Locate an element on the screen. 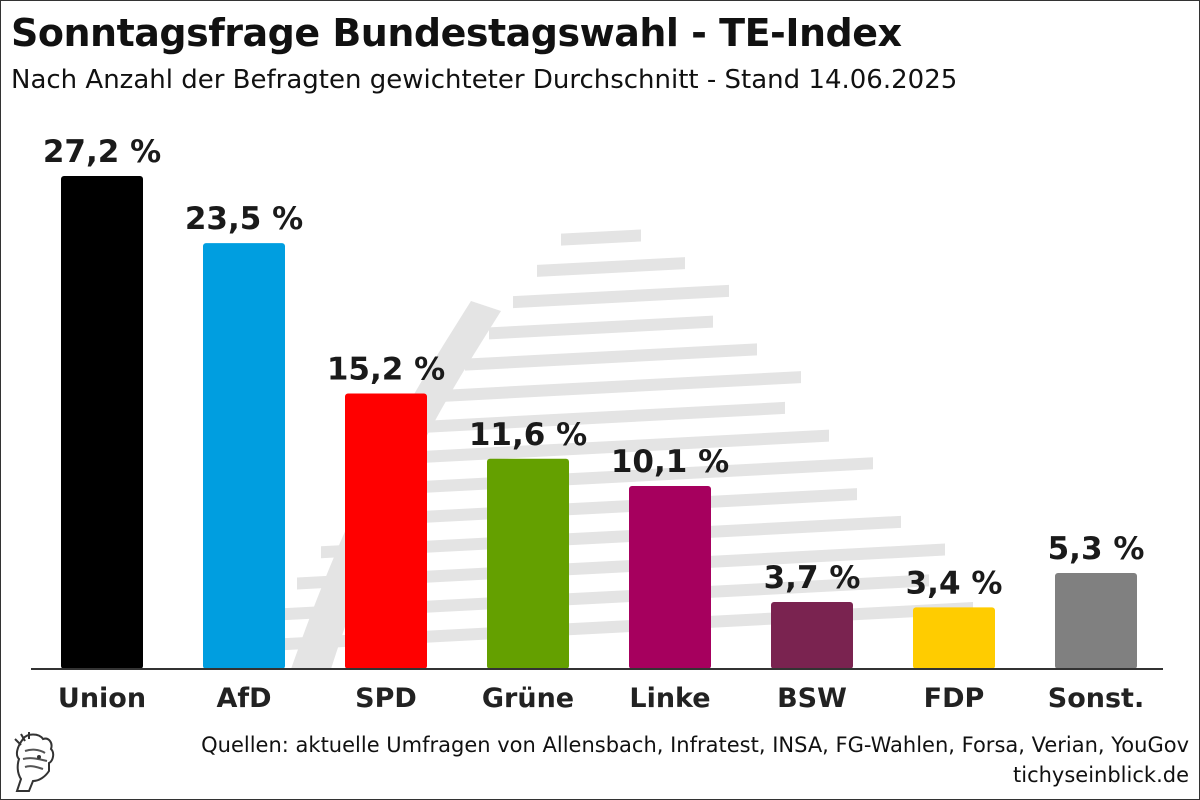  category-label-6: FDP is located at coordinates (954, 698).